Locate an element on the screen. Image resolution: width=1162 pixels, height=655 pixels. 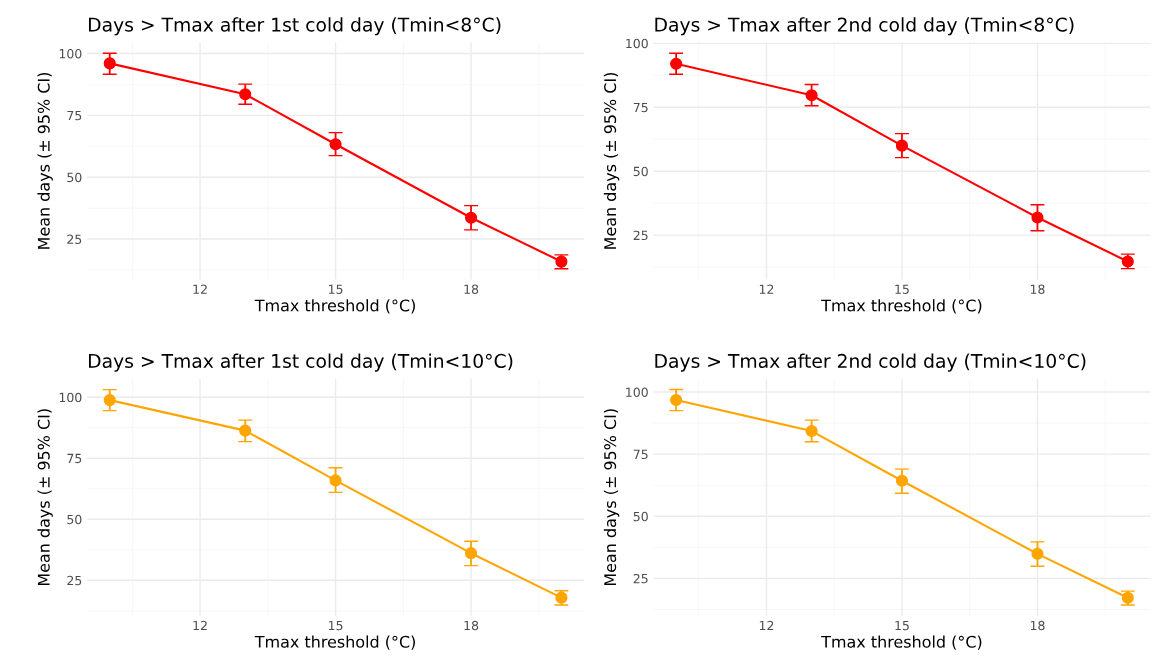
chart-title: Days > Tmax after 1st cold day (Tmin<8°C) is located at coordinates (294, 26).